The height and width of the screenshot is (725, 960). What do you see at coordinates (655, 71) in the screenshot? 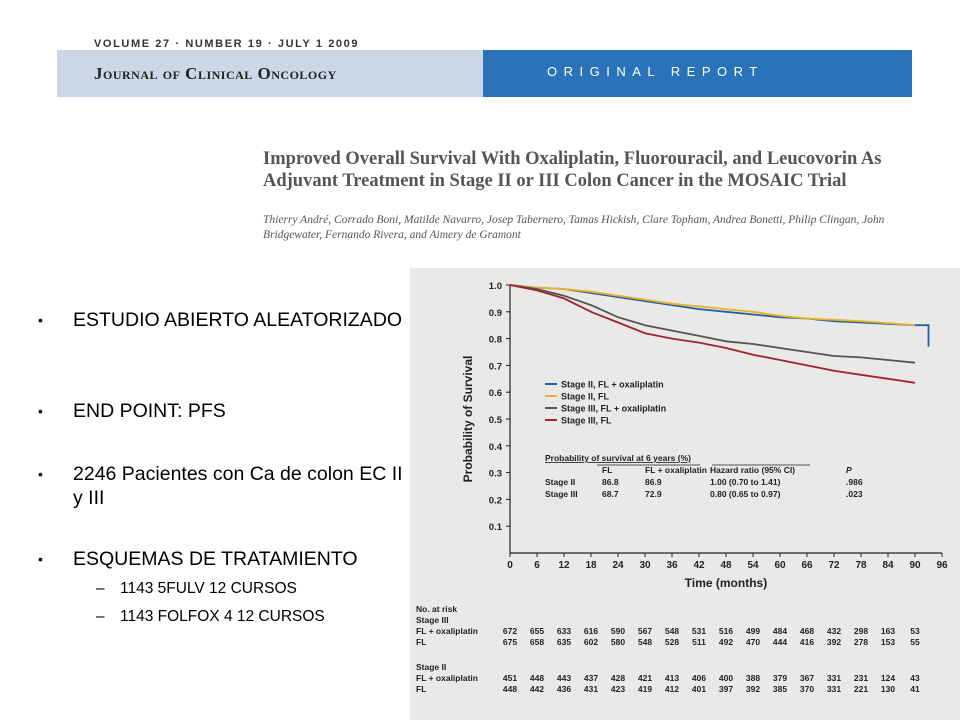
I see `section-label: ORIGINAL REPORT` at bounding box center [655, 71].